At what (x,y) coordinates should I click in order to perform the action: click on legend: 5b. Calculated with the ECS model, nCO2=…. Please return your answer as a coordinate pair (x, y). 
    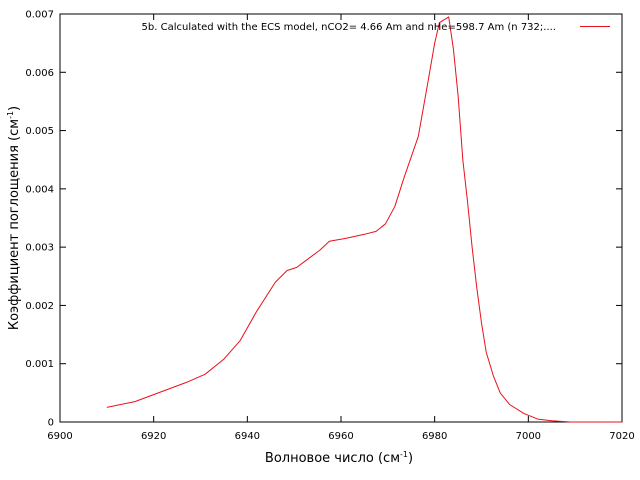
    Looking at the image, I should click on (376, 27).